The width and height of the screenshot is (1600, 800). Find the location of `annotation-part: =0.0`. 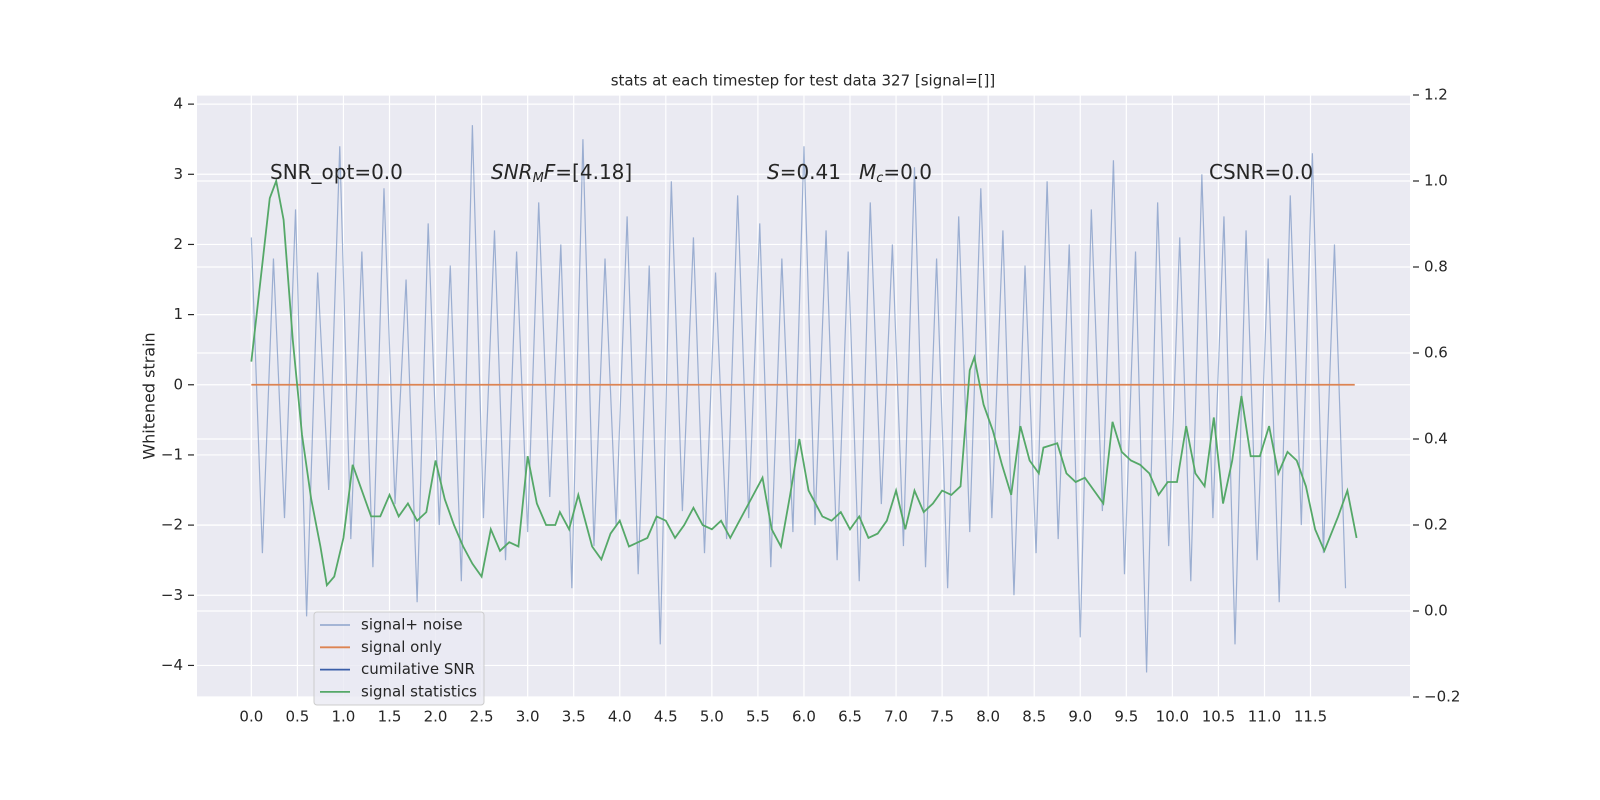

annotation-part: =0.0 is located at coordinates (907, 172).